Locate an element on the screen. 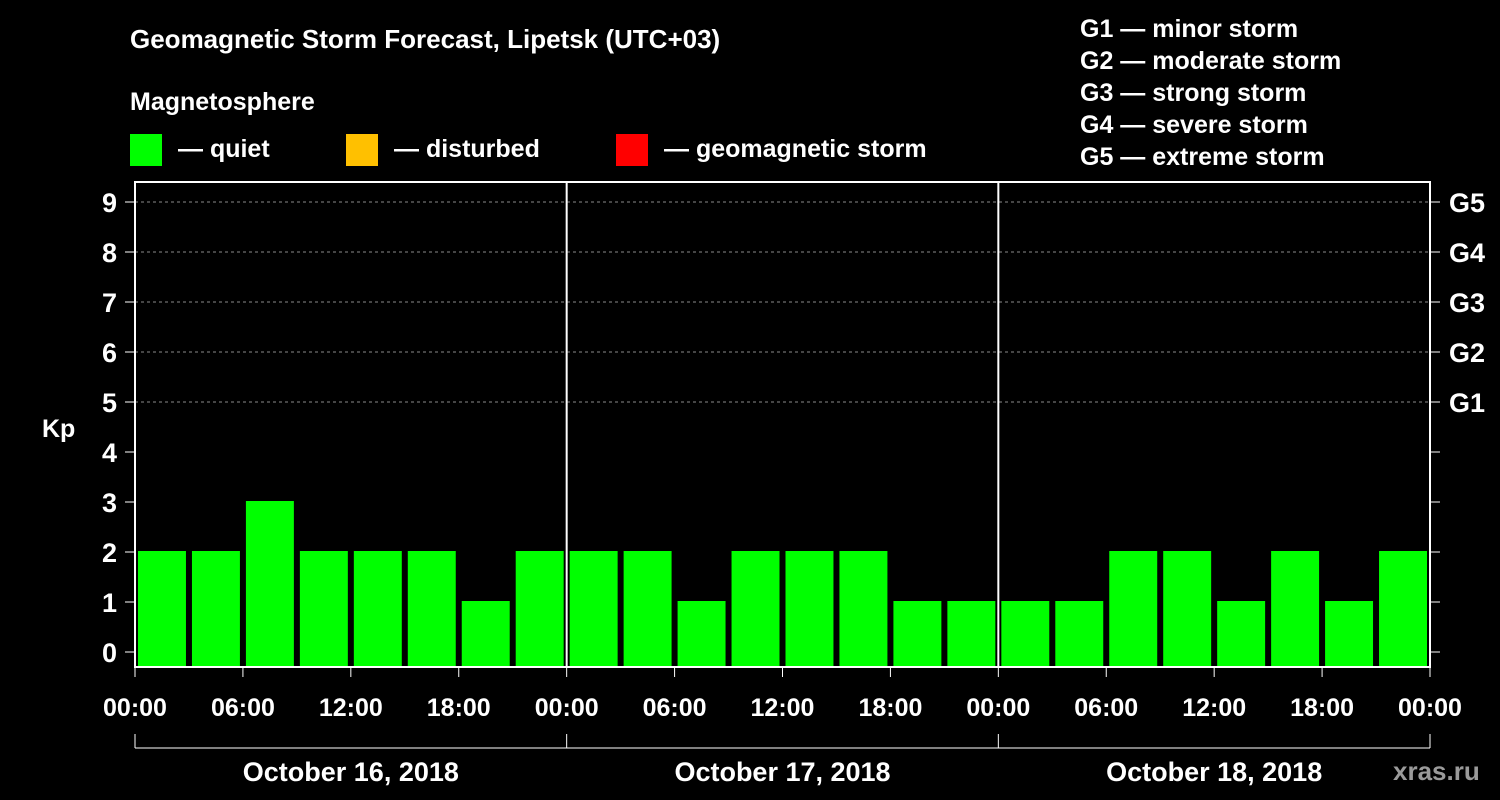  storm-scale-g5: G5 — extreme storm is located at coordinates (1202, 157).